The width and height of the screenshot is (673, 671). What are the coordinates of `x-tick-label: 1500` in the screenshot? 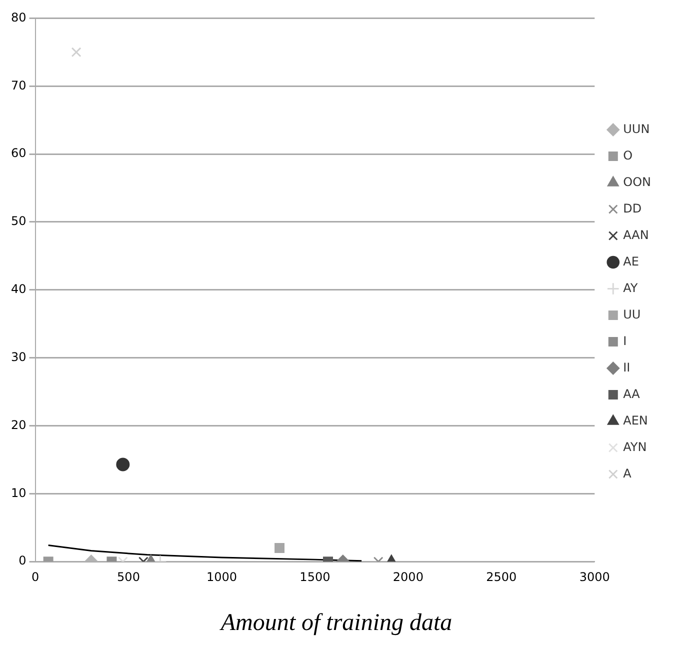 It's located at (315, 577).